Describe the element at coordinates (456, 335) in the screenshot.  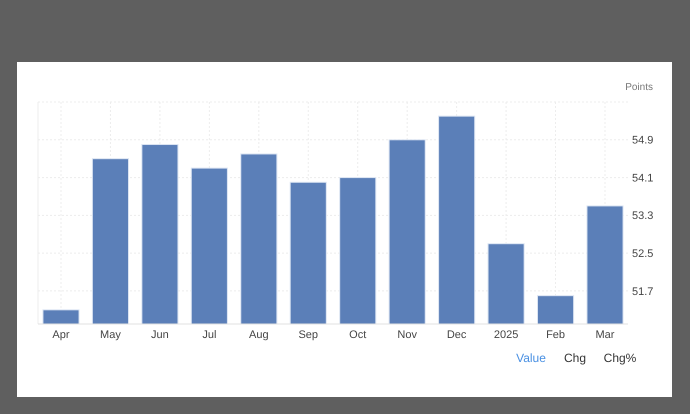
I see `x-tick-label: Dec` at that location.